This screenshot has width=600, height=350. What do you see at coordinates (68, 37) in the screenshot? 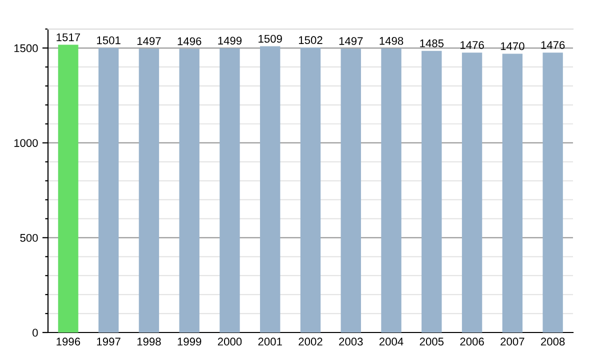
I see `data-label: 1517` at bounding box center [68, 37].